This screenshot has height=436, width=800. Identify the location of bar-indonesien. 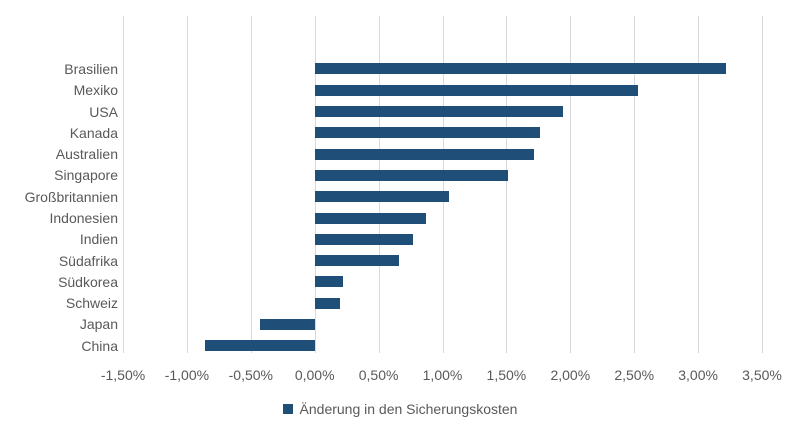
(370, 218).